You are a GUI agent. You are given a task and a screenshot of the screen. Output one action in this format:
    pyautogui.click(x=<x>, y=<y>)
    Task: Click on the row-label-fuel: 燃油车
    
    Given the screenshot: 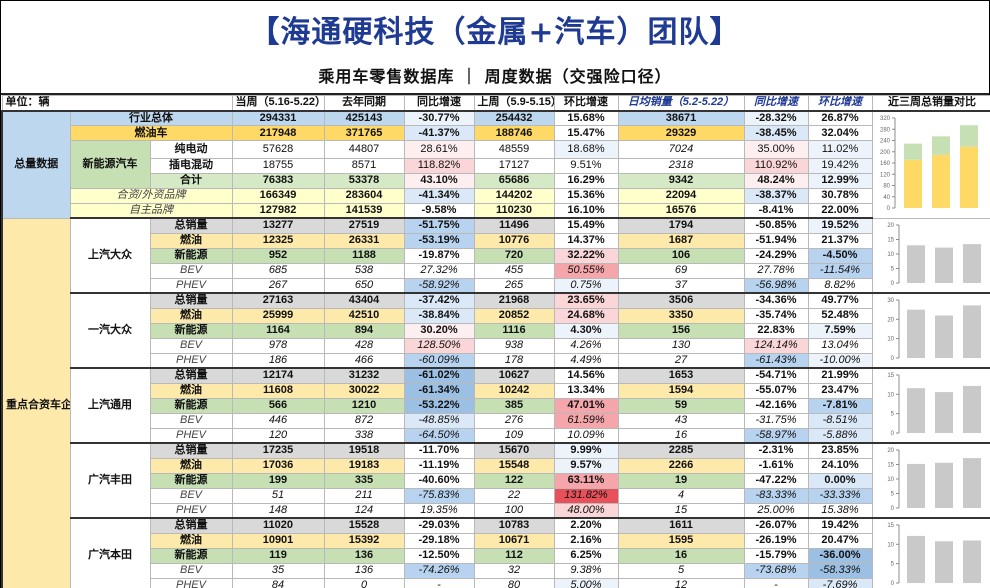 What is the action you would take?
    pyautogui.click(x=151, y=133)
    